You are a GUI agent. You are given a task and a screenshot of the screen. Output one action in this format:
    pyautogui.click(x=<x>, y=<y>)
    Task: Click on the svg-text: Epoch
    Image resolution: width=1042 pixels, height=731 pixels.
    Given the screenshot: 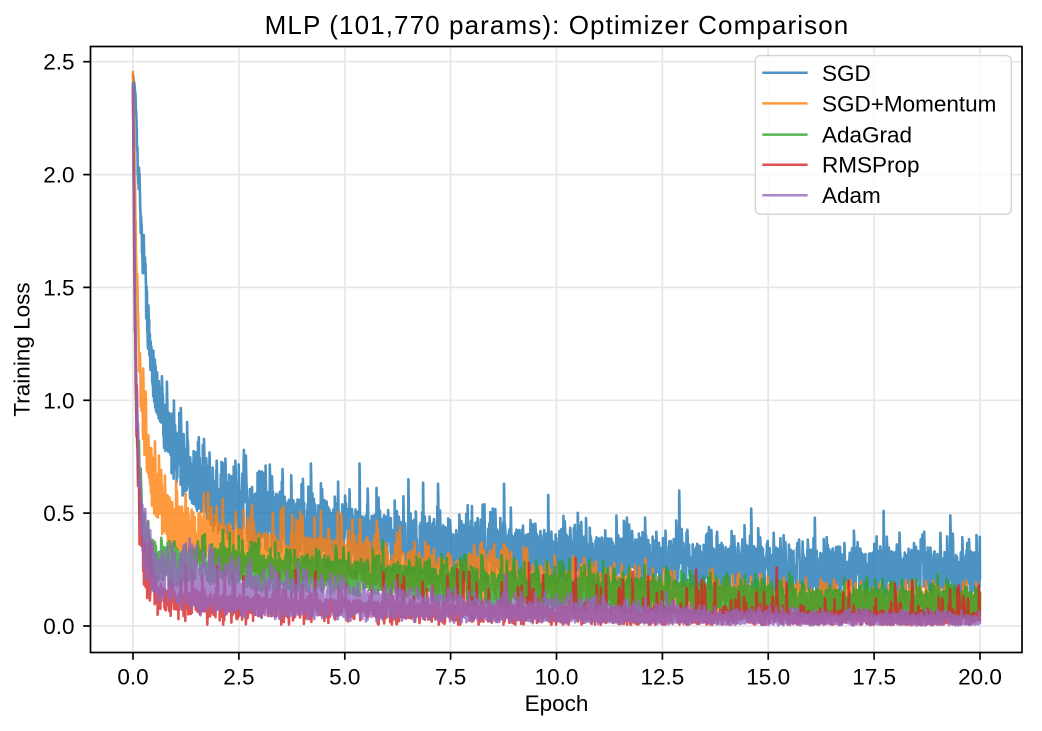 What is the action you would take?
    pyautogui.click(x=557, y=703)
    